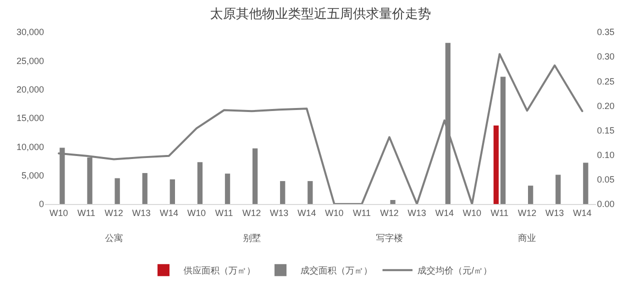  Describe the element at coordinates (606, 204) in the screenshot. I see `y2-tick-label: 0.00` at that location.